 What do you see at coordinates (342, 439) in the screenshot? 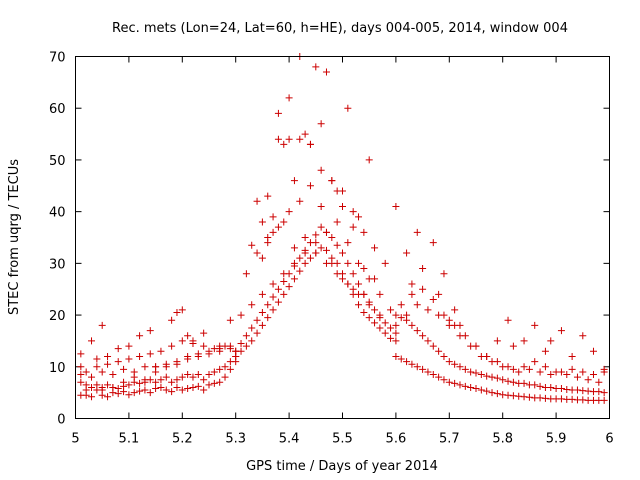
I see `x-tick-label: 5.5` at bounding box center [342, 439].